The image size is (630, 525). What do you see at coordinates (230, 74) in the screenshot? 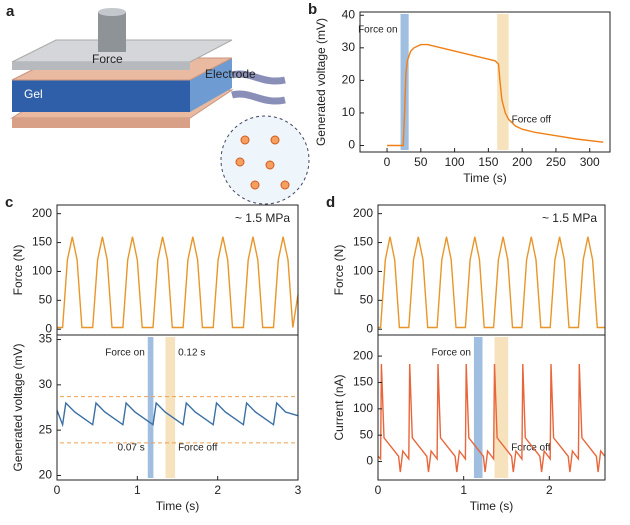
I see `electrode-label: Electrode` at bounding box center [230, 74].